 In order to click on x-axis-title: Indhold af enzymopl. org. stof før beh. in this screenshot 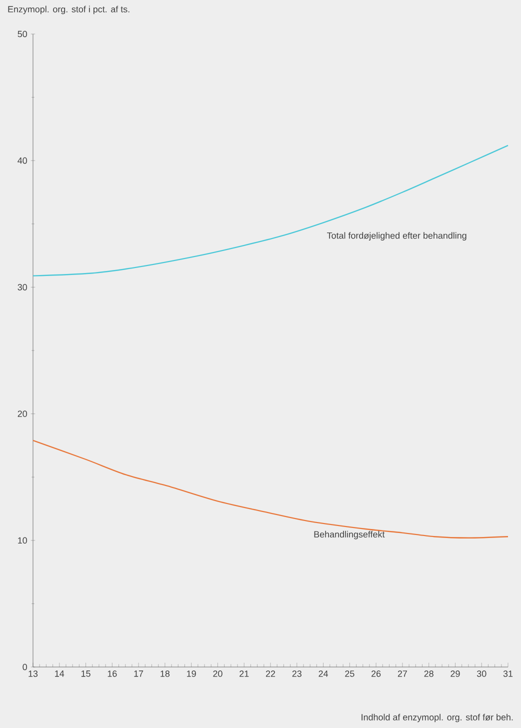, I will do `click(437, 718)`.